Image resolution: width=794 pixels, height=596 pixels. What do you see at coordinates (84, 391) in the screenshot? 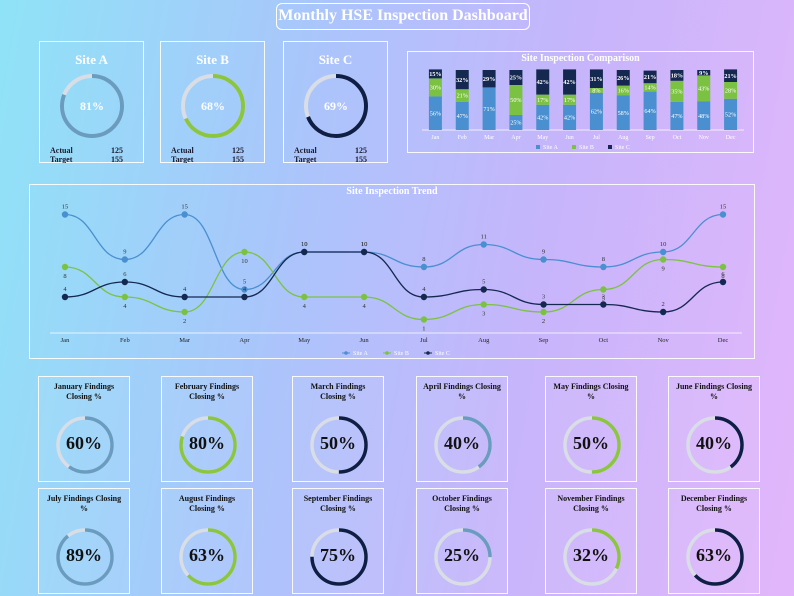
I see `findings-card-title: January Findings Closing %` at bounding box center [84, 391].